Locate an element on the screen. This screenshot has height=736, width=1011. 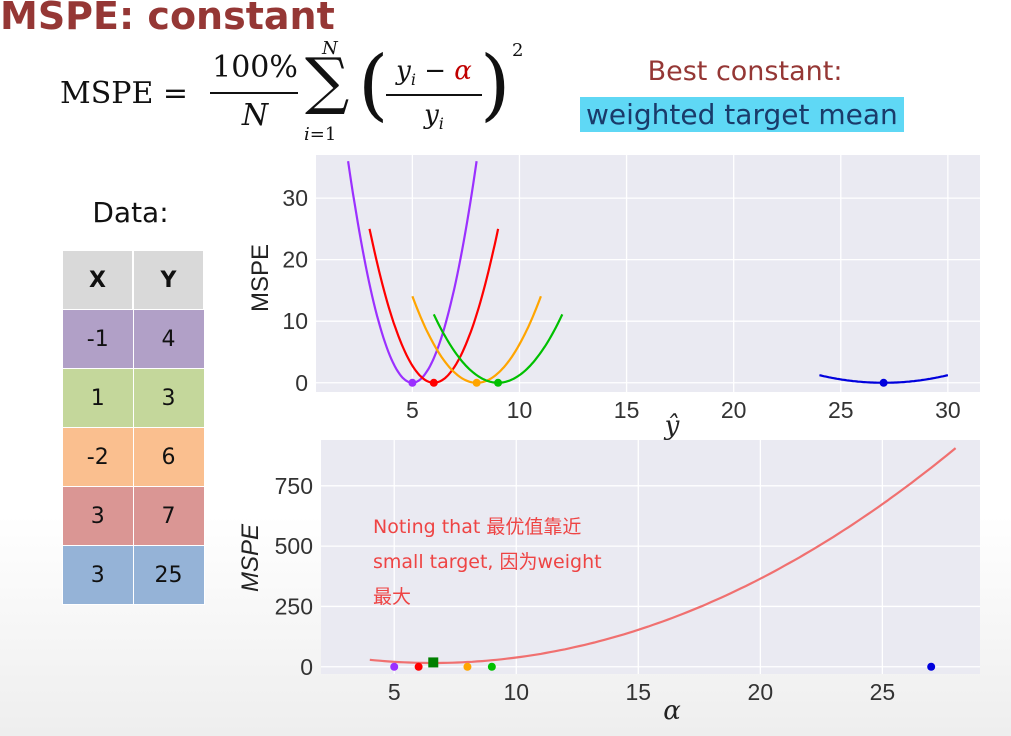
table-row: 3 25 is located at coordinates (133, 575).